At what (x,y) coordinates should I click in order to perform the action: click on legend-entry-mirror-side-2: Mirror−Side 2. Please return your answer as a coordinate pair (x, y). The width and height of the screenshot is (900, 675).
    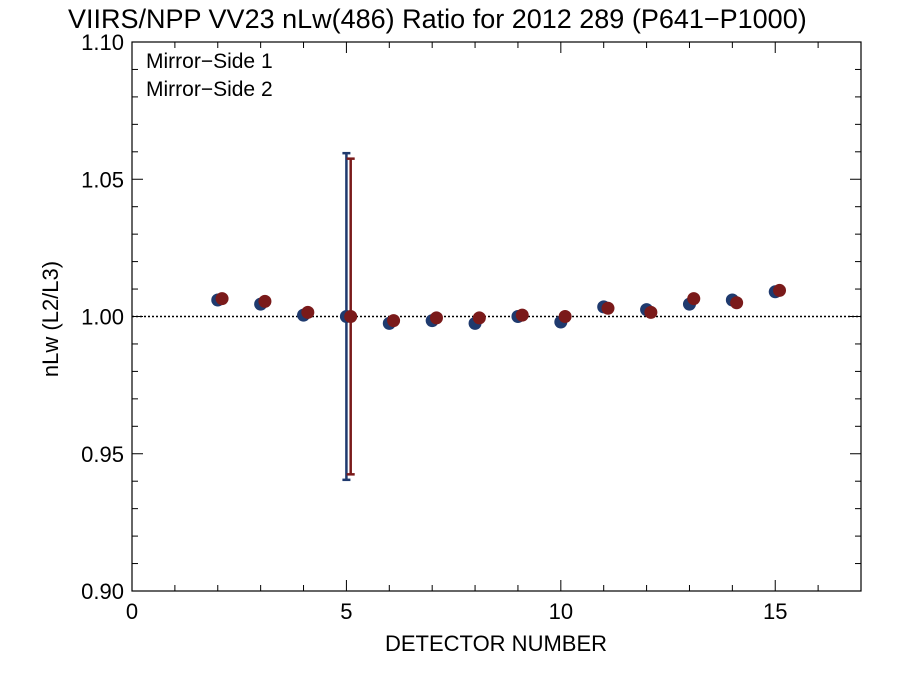
    Looking at the image, I should click on (209, 89).